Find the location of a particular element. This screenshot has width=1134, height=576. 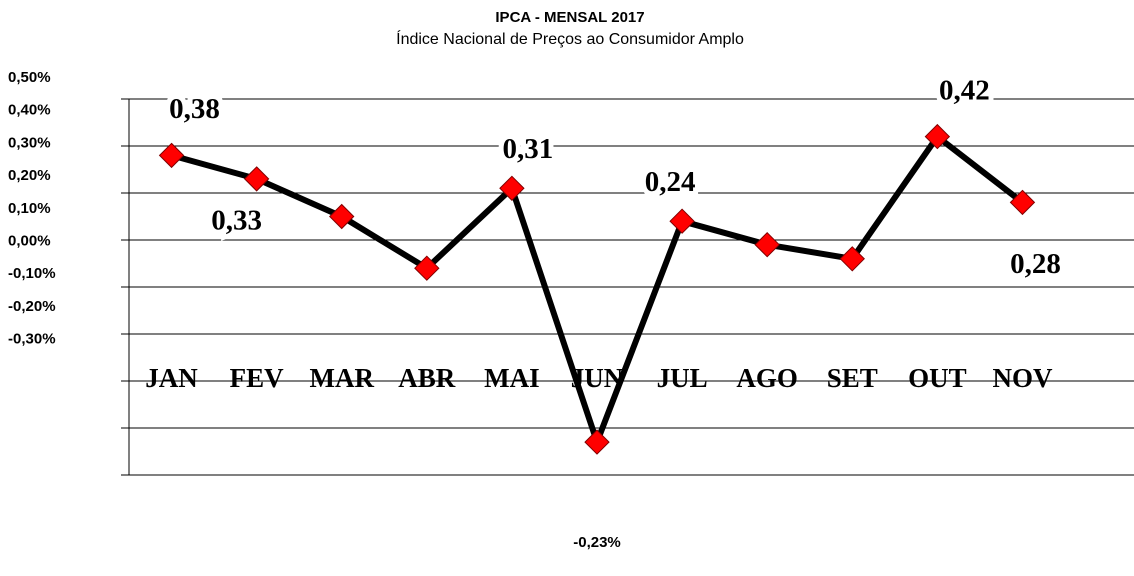

x-tick-label: MAR is located at coordinates (341, 378).